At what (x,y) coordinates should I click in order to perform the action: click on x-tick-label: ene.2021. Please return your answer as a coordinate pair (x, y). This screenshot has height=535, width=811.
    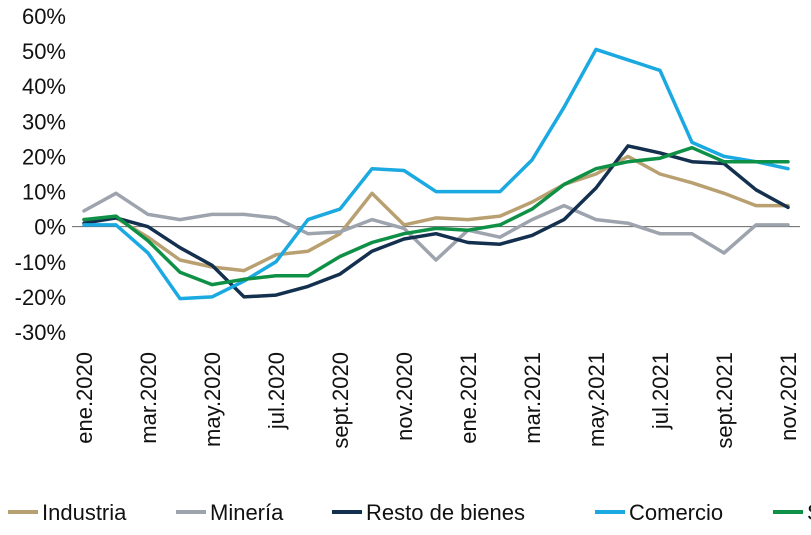
    Looking at the image, I should click on (468, 398).